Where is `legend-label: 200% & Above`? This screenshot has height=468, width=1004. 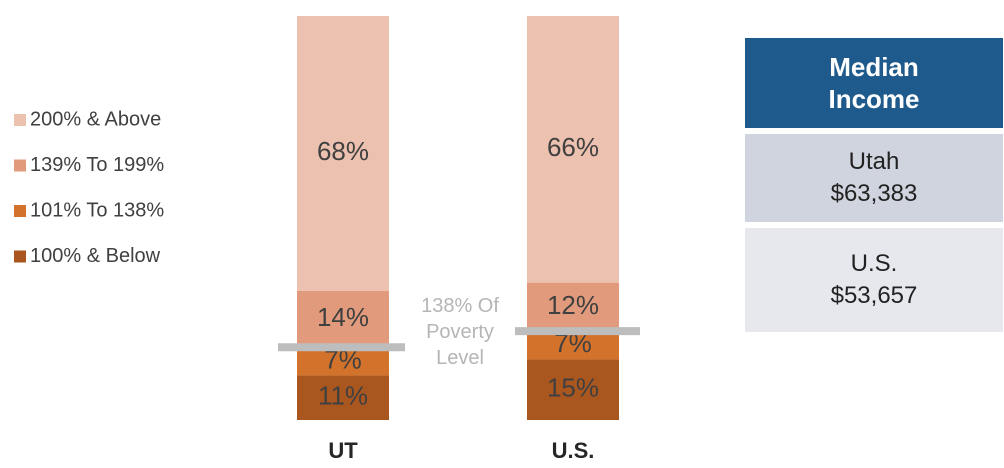
legend-label: 200% & Above is located at coordinates (95, 119).